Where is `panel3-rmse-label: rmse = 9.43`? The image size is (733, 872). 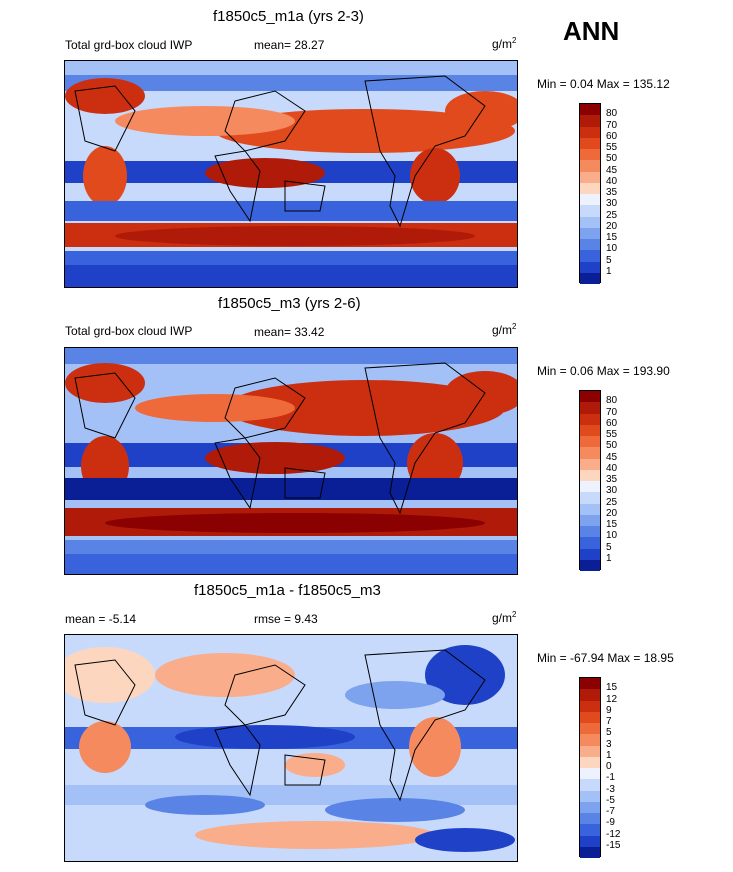
panel3-rmse-label: rmse = 9.43 is located at coordinates (286, 619).